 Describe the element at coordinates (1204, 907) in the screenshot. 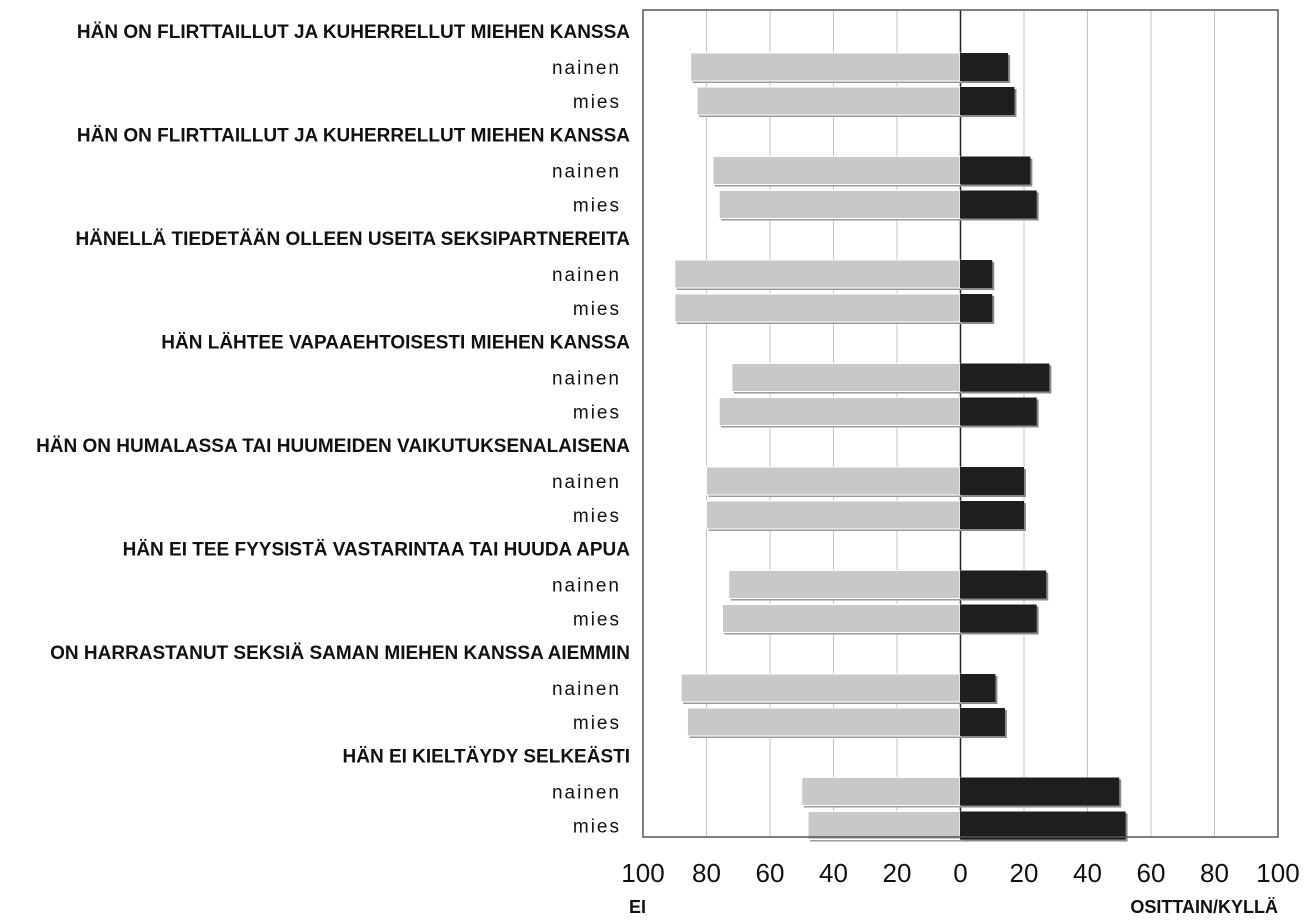

I see `x-axis-label-right: OSITTAIN/KYLLÄ` at that location.